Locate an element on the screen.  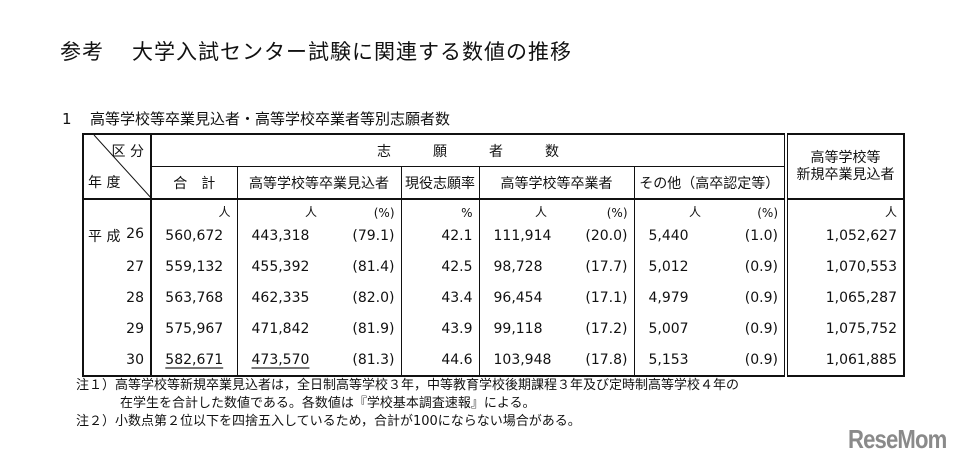
other-cell: 5,007 is located at coordinates (676, 328).